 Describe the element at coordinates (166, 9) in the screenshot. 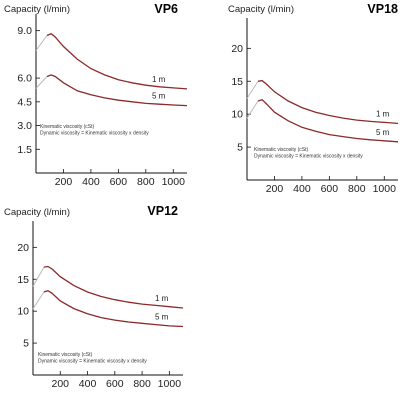

I see `chart-title: VP6` at that location.